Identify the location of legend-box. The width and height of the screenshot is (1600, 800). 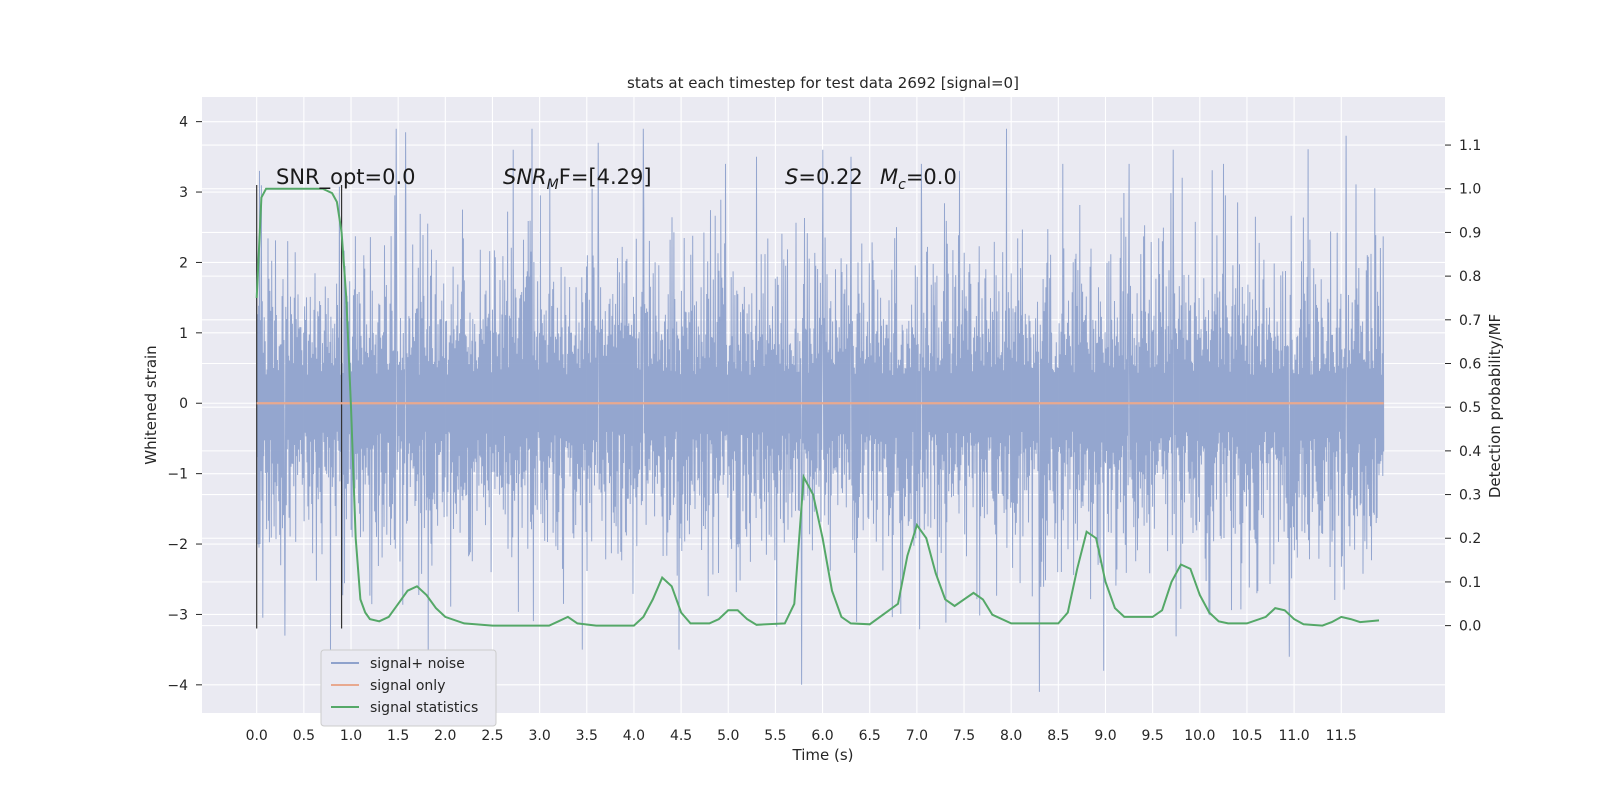
(408, 688).